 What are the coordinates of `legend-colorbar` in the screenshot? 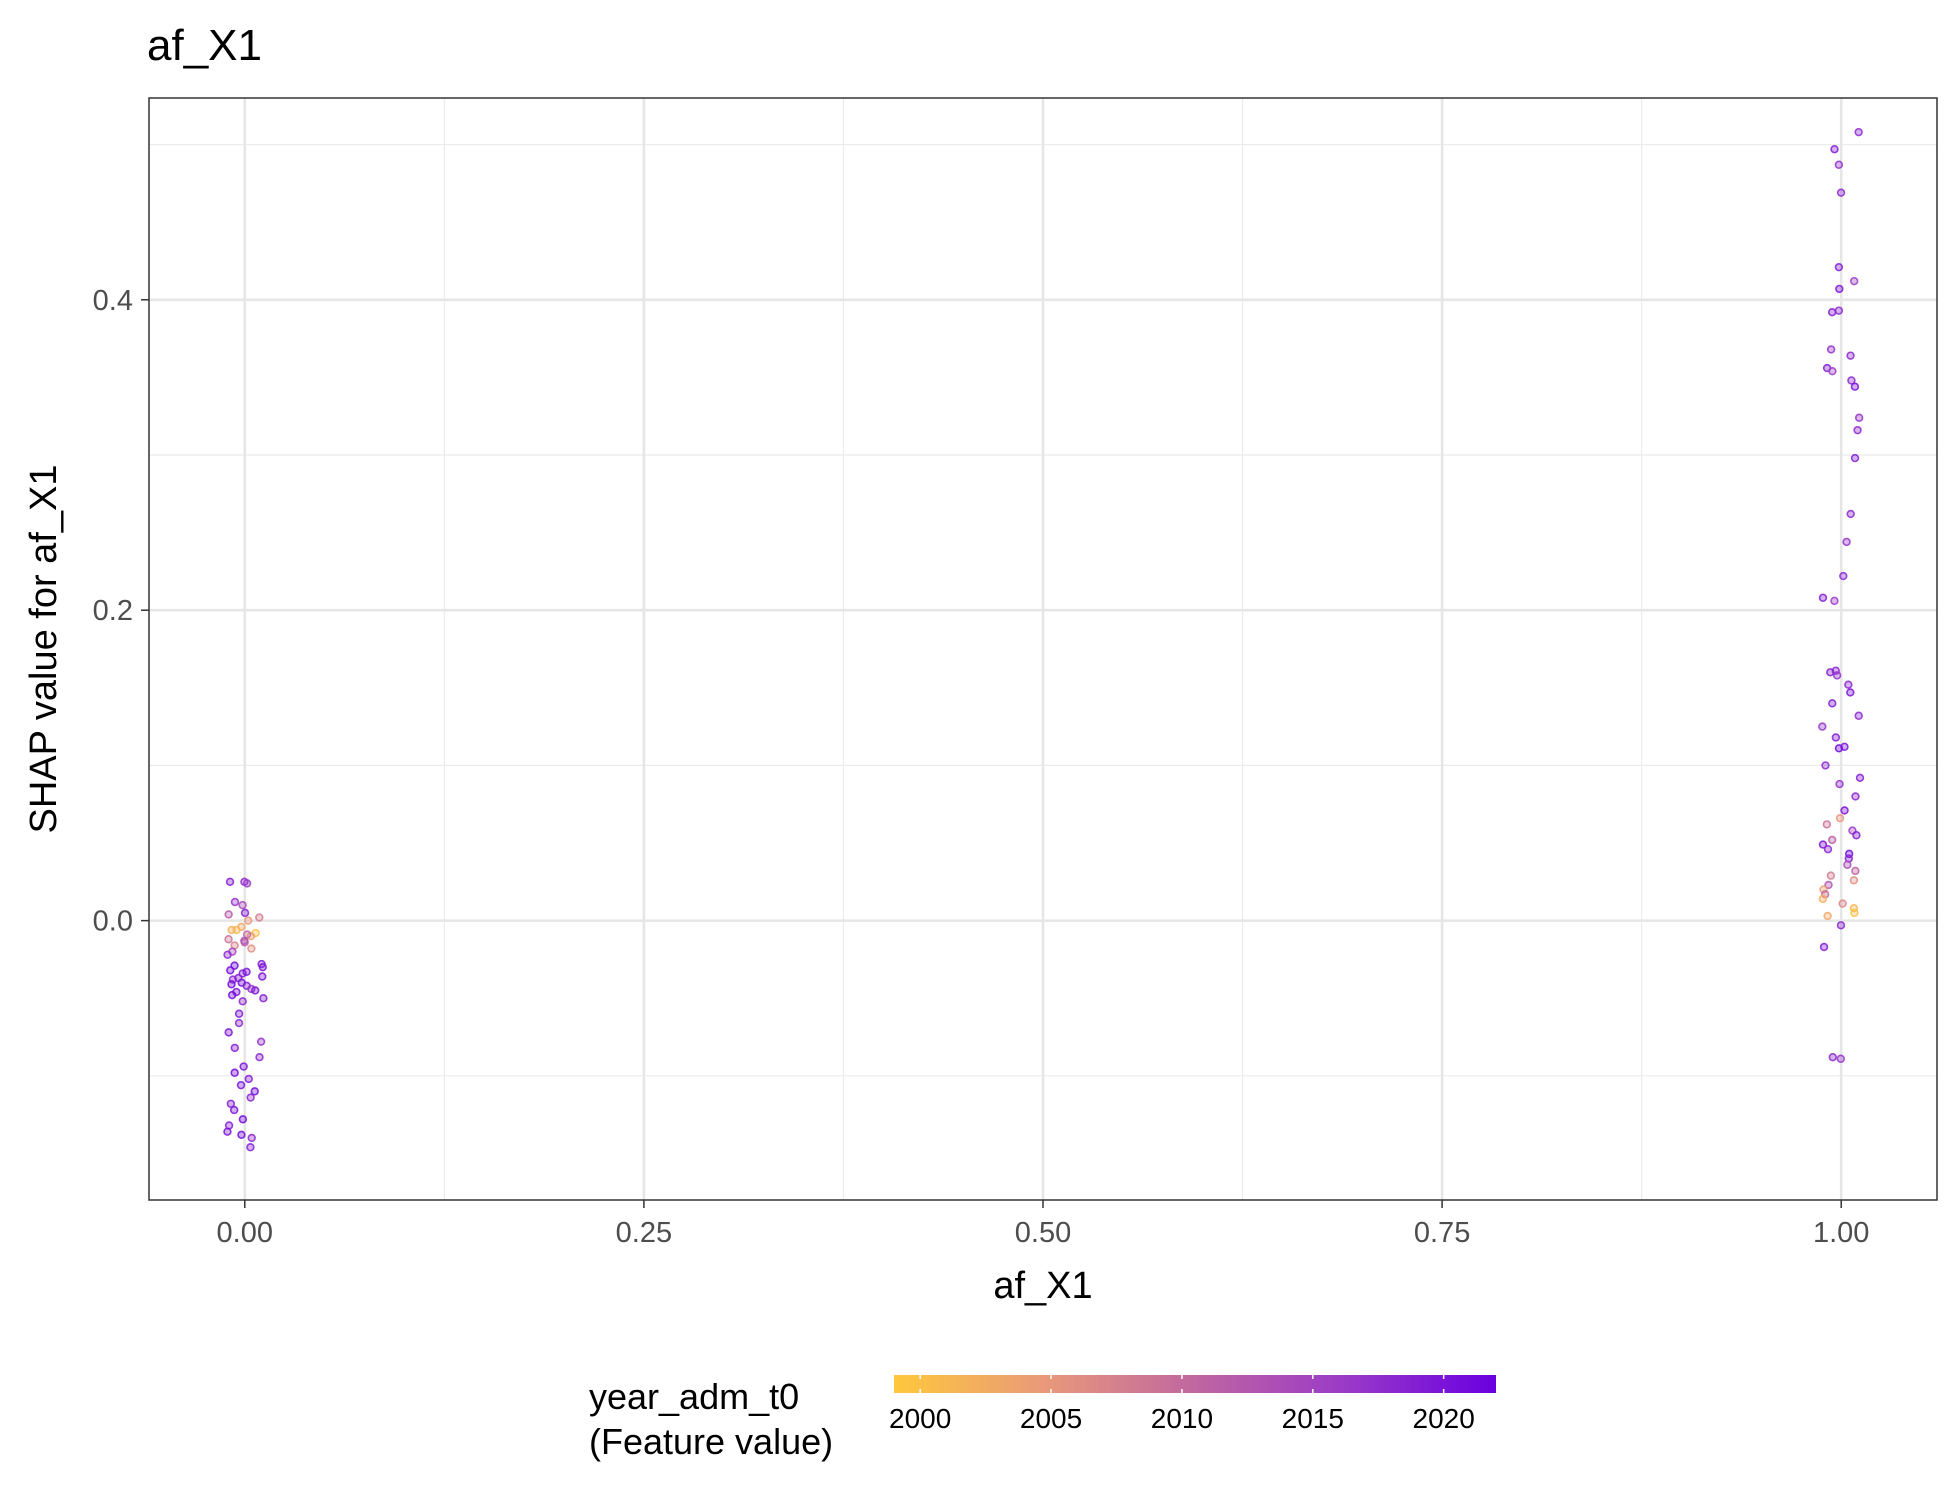 It's located at (1195, 1384).